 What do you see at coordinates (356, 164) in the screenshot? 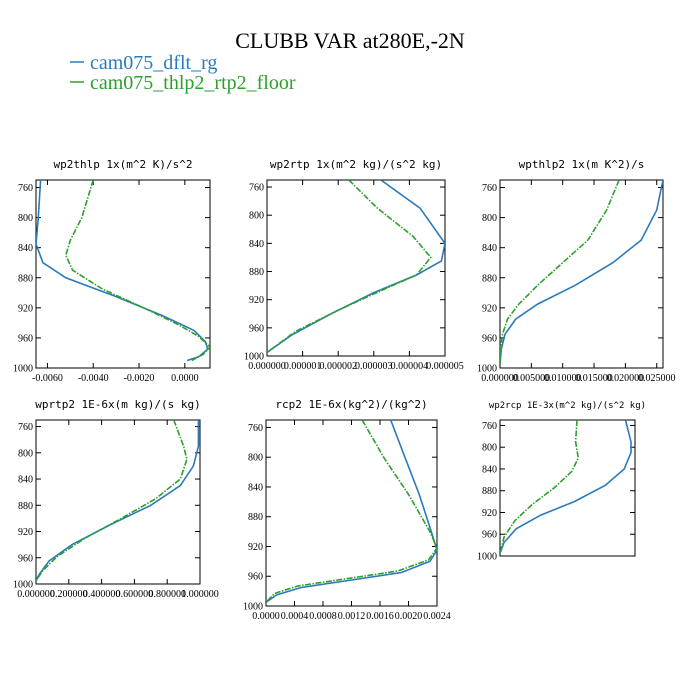
I see `panel-title: wp2rtp 1x(m^2 kg)/(s^2 kg)` at bounding box center [356, 164].